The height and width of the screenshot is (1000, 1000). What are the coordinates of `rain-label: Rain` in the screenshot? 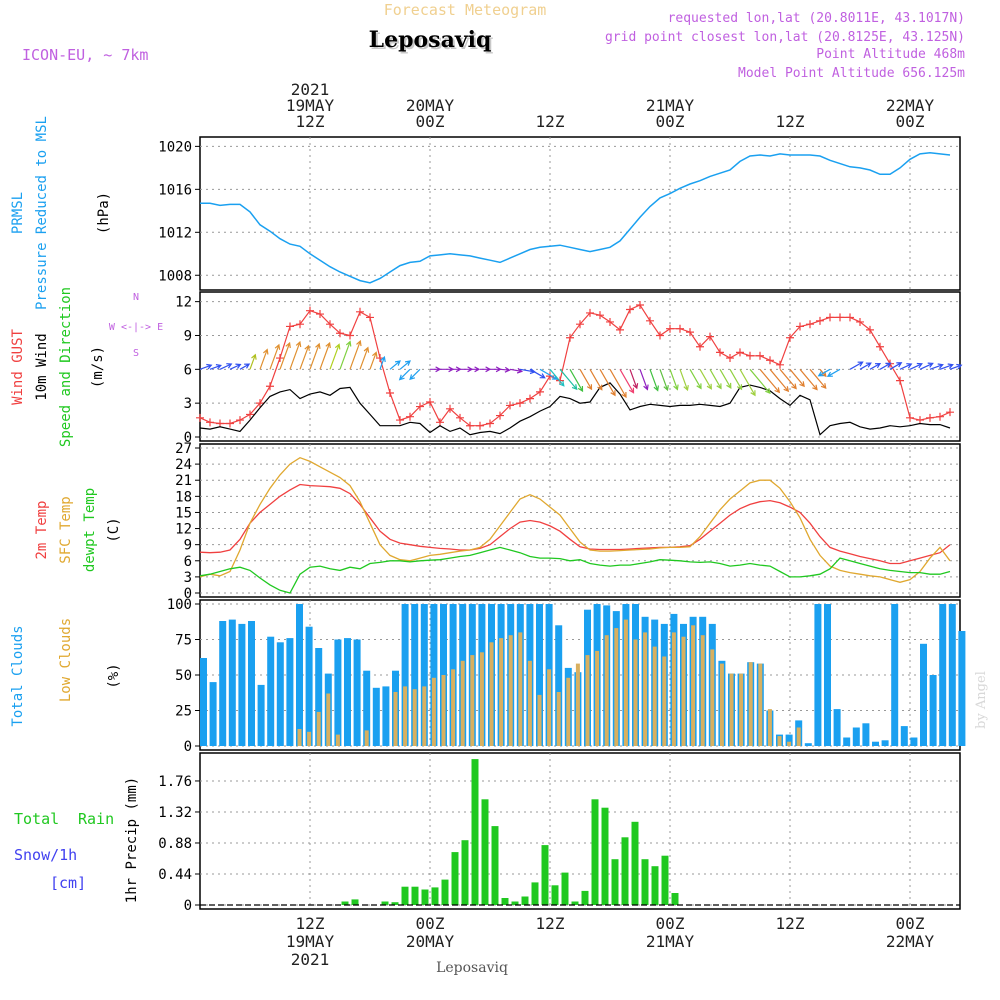 It's located at (96, 819).